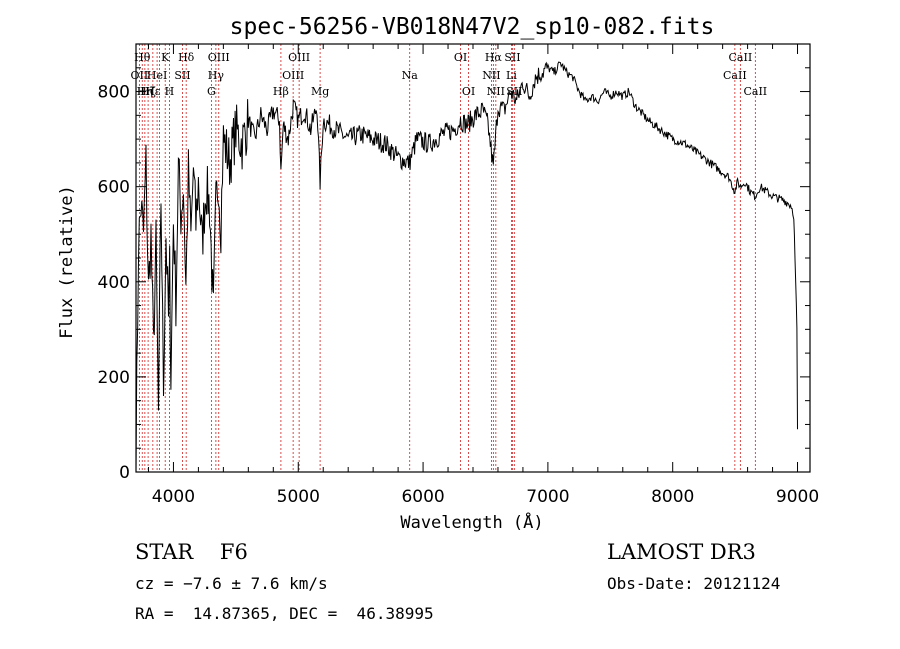 The image size is (900, 649). Describe the element at coordinates (114, 378) in the screenshot. I see `y-tick-label: 200` at that location.